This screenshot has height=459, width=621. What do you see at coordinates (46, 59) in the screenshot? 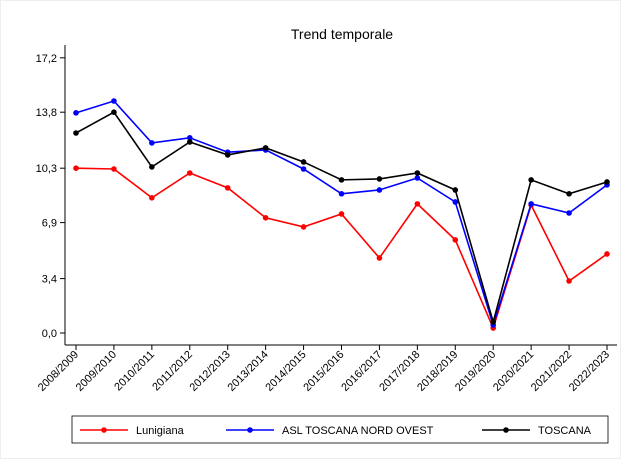
I see `y-tick-label: 17,2` at bounding box center [46, 59].